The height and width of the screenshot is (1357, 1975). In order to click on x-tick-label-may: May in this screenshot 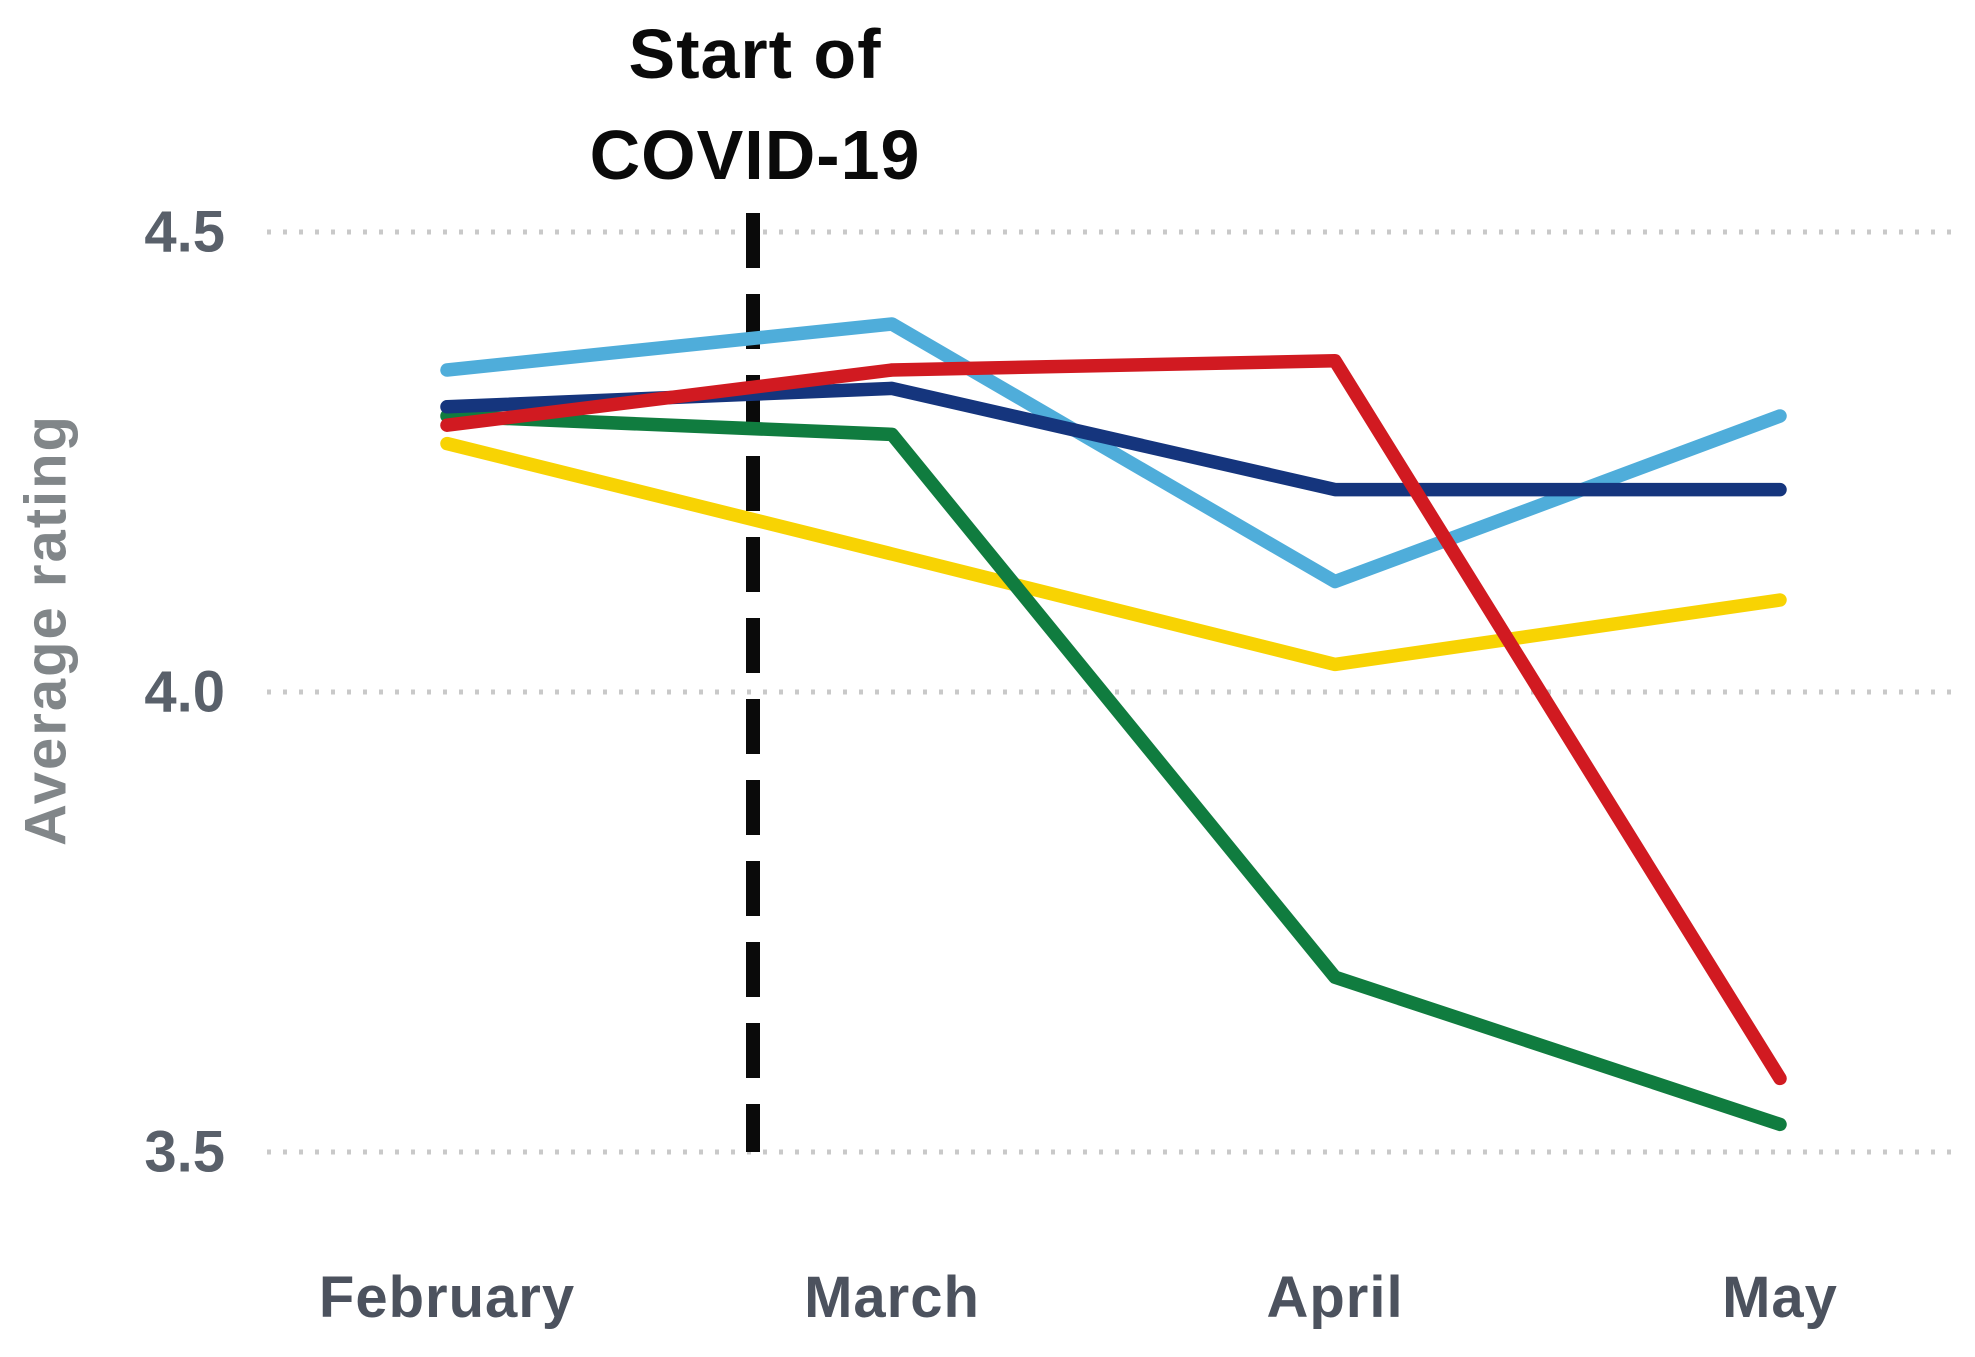, I will do `click(1780, 1297)`.